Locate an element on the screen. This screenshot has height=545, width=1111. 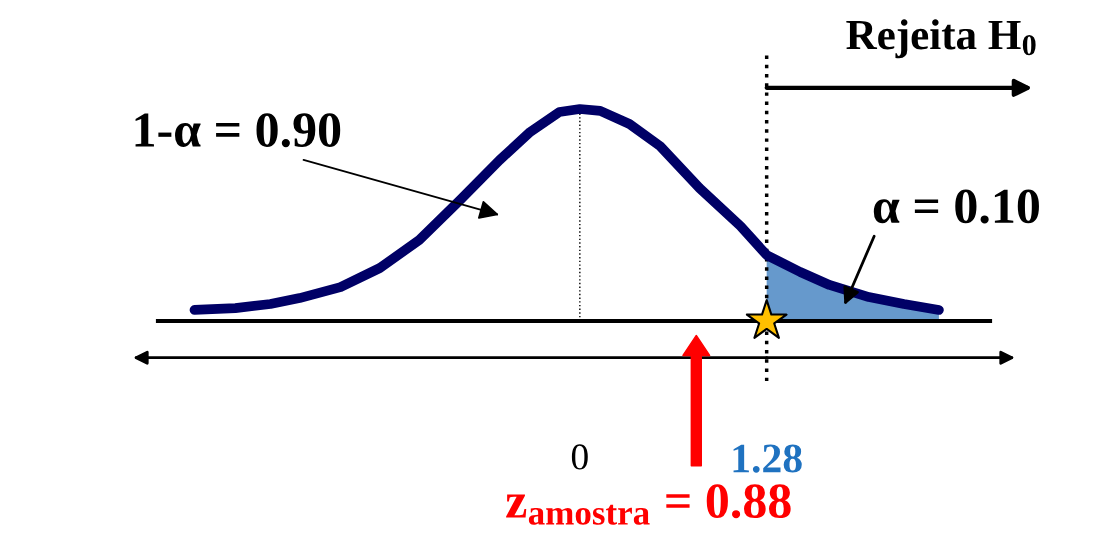
x-tick-label: 1.28 is located at coordinates (767, 458).